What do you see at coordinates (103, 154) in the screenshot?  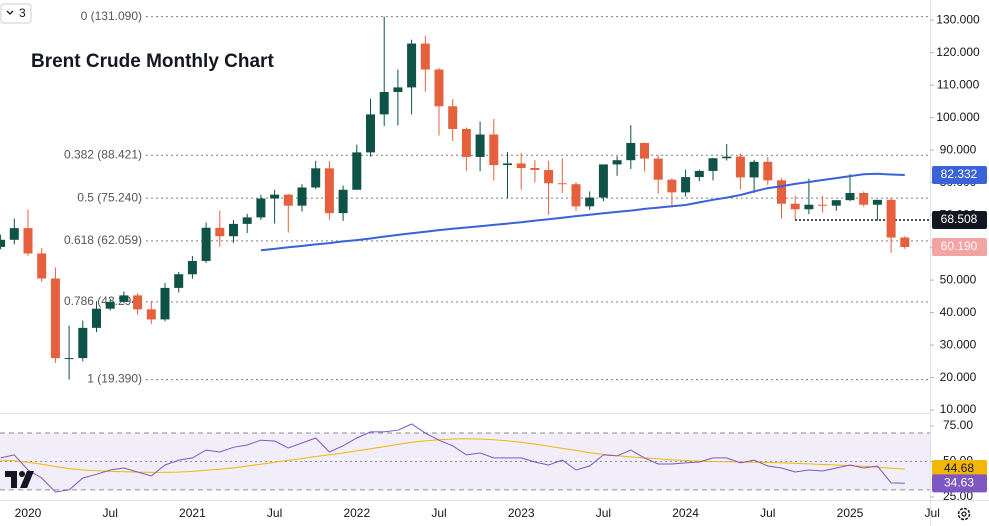 I see `fib-label: 0.382 (88.421)` at bounding box center [103, 154].